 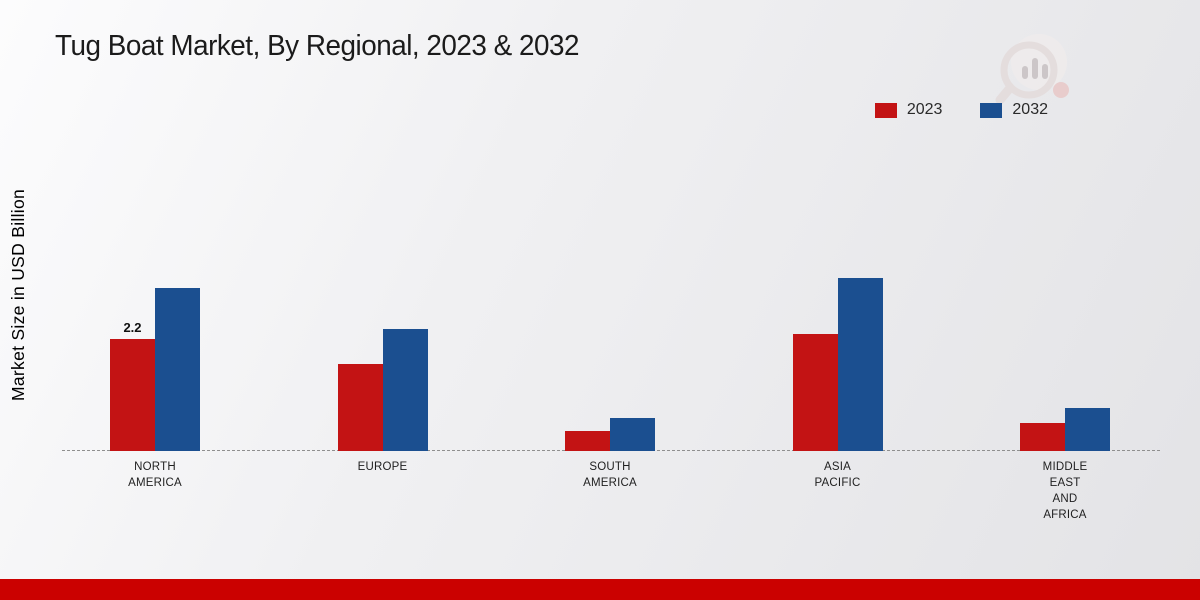 I want to click on legend-item-2032: 2032, so click(x=1014, y=110).